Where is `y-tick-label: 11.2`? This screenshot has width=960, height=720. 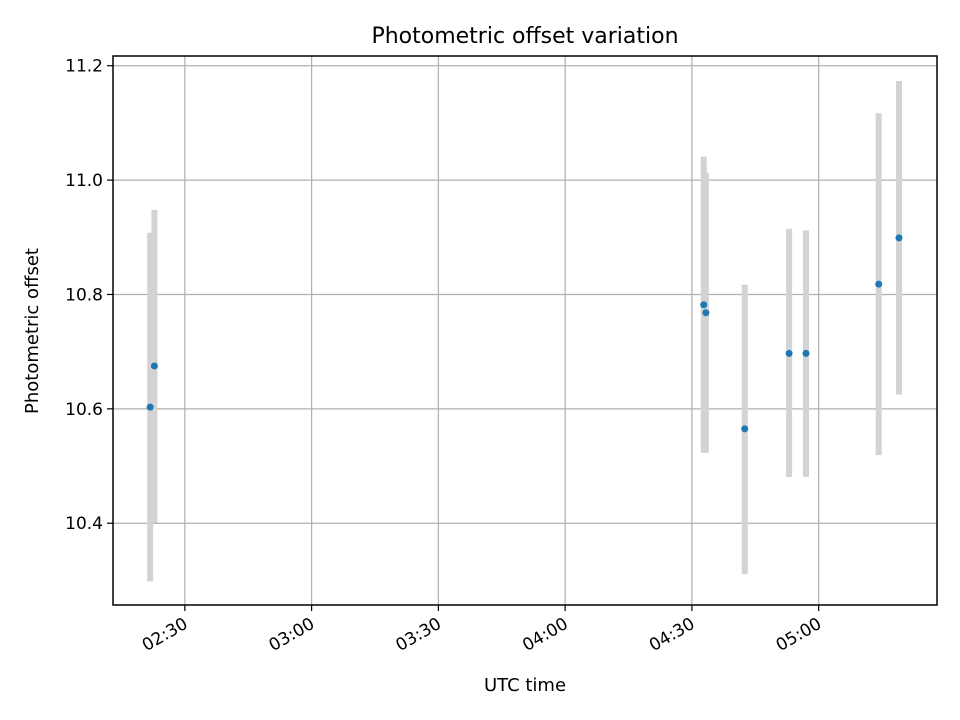
y-tick-label: 11.2 is located at coordinates (84, 67).